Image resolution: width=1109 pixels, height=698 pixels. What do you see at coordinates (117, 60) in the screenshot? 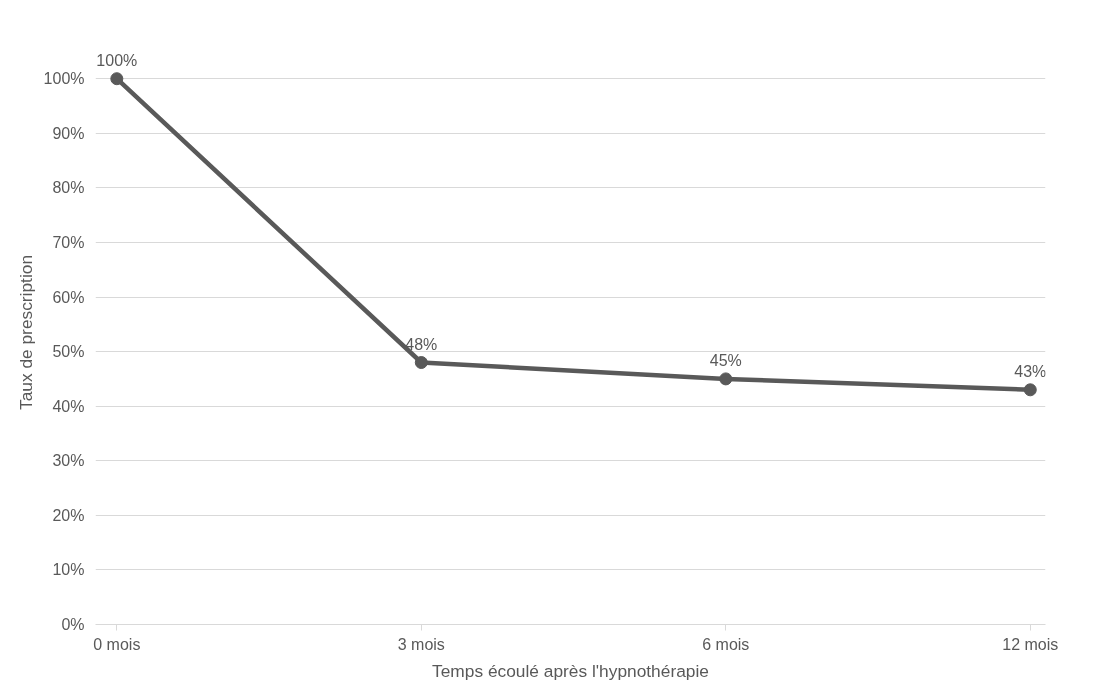
I see `data-label: 100%` at bounding box center [117, 60].